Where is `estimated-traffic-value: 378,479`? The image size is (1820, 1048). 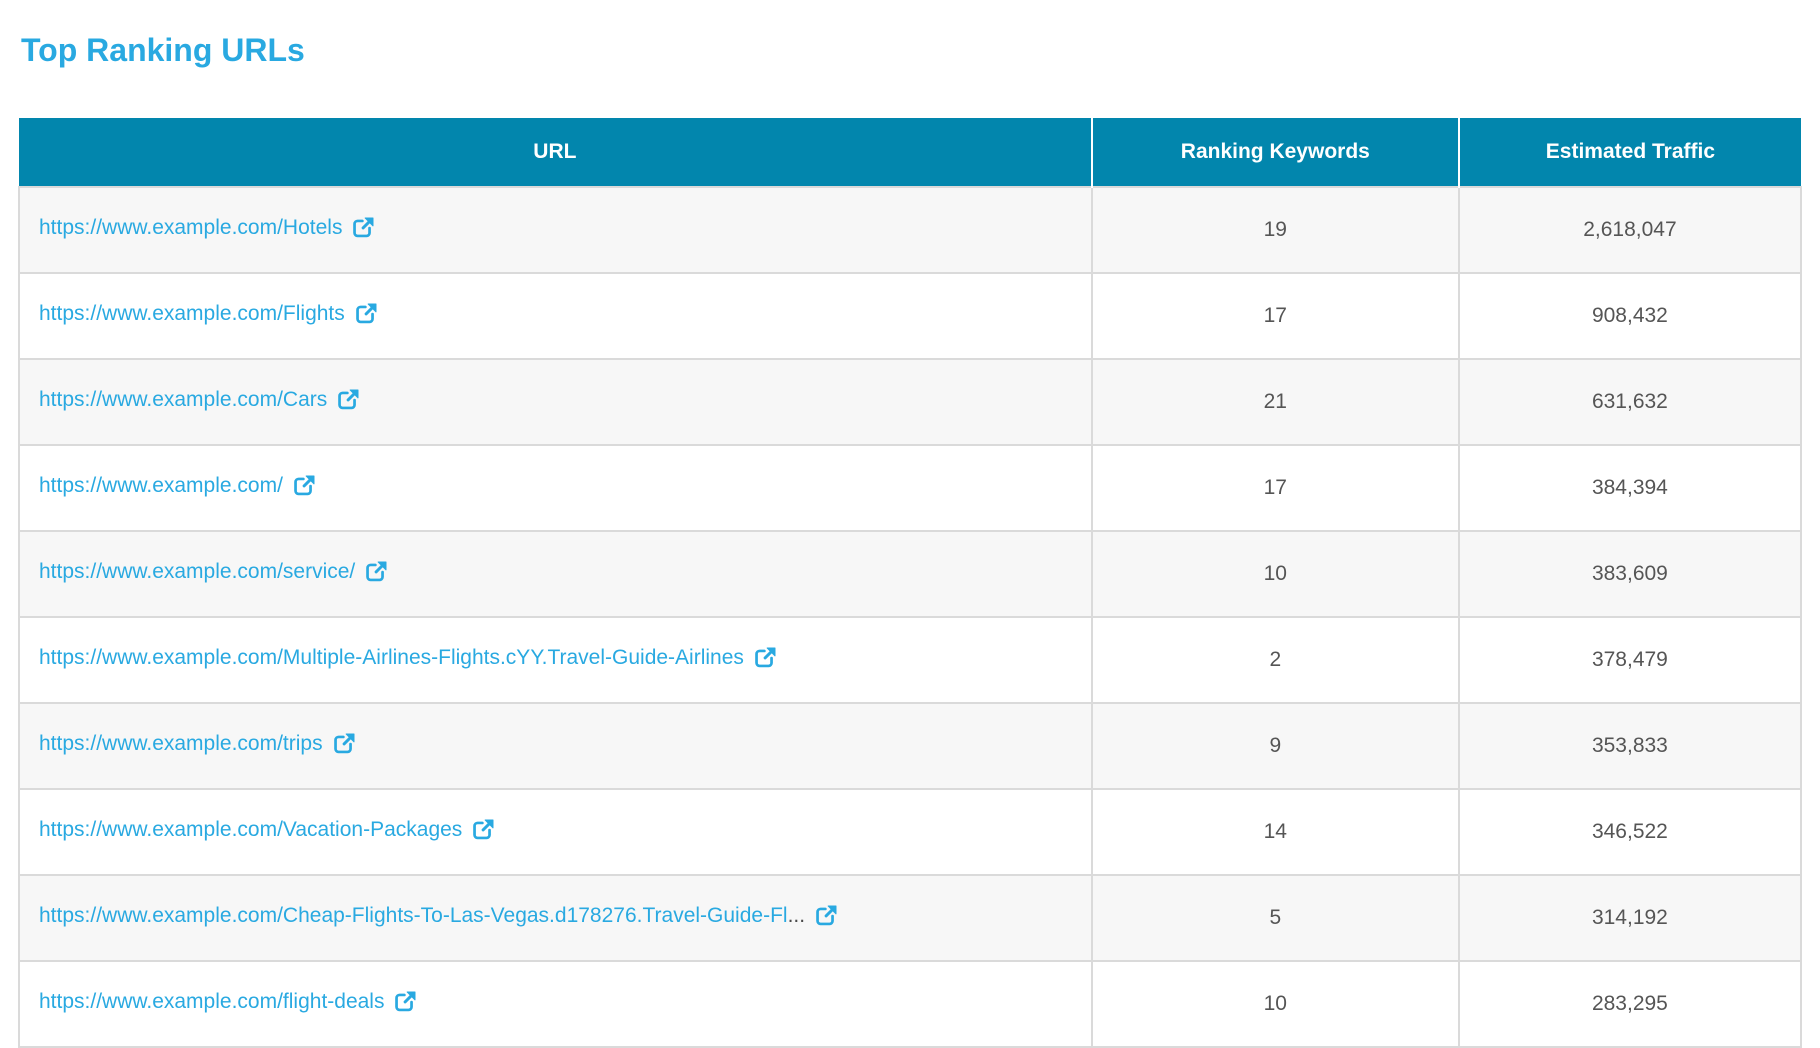
estimated-traffic-value: 378,479 is located at coordinates (1630, 660).